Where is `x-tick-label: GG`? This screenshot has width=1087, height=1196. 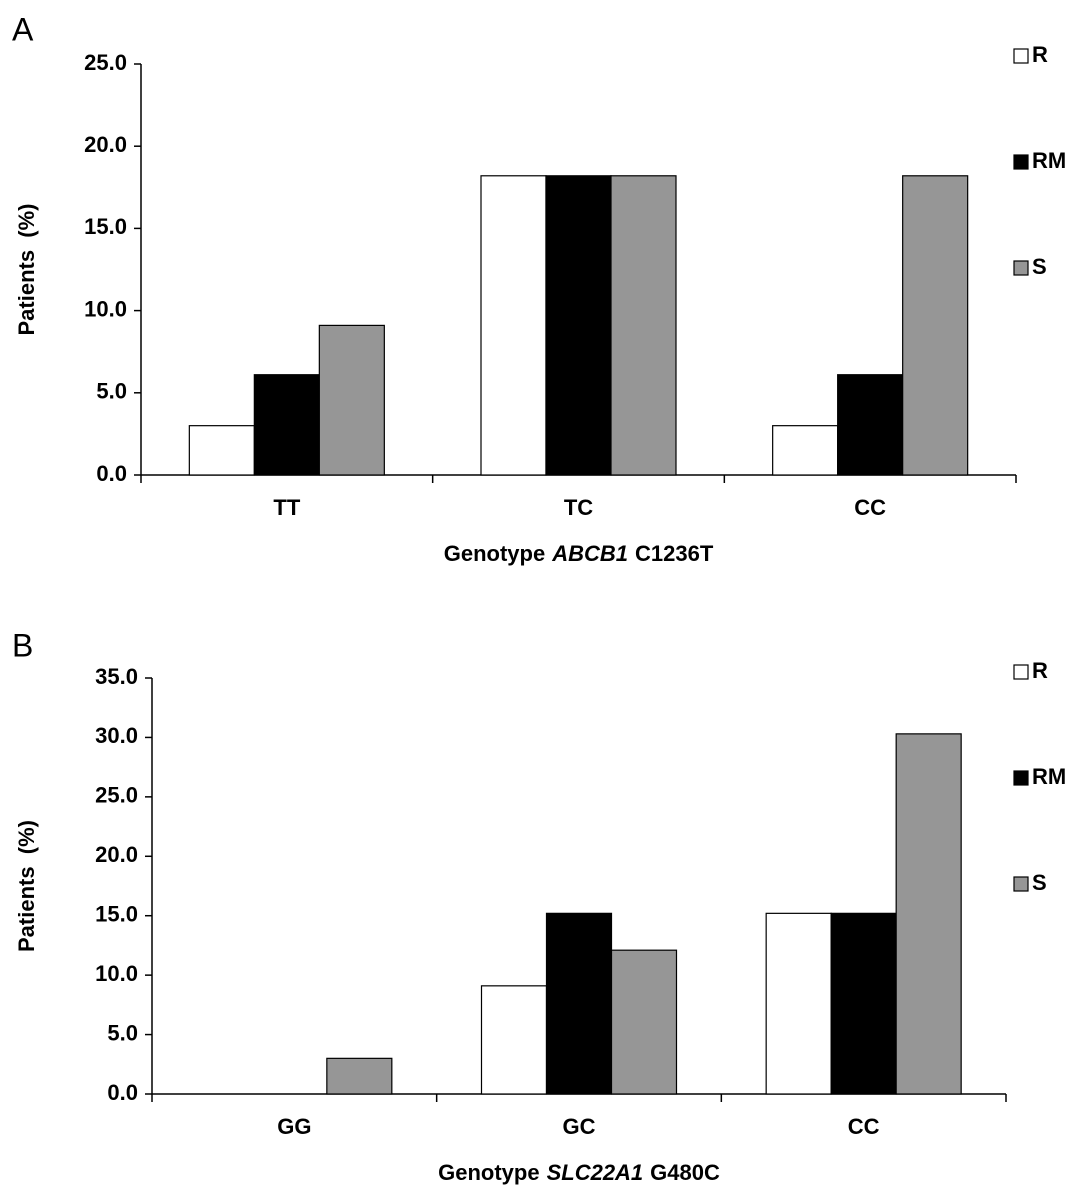
x-tick-label: GG is located at coordinates (294, 1126).